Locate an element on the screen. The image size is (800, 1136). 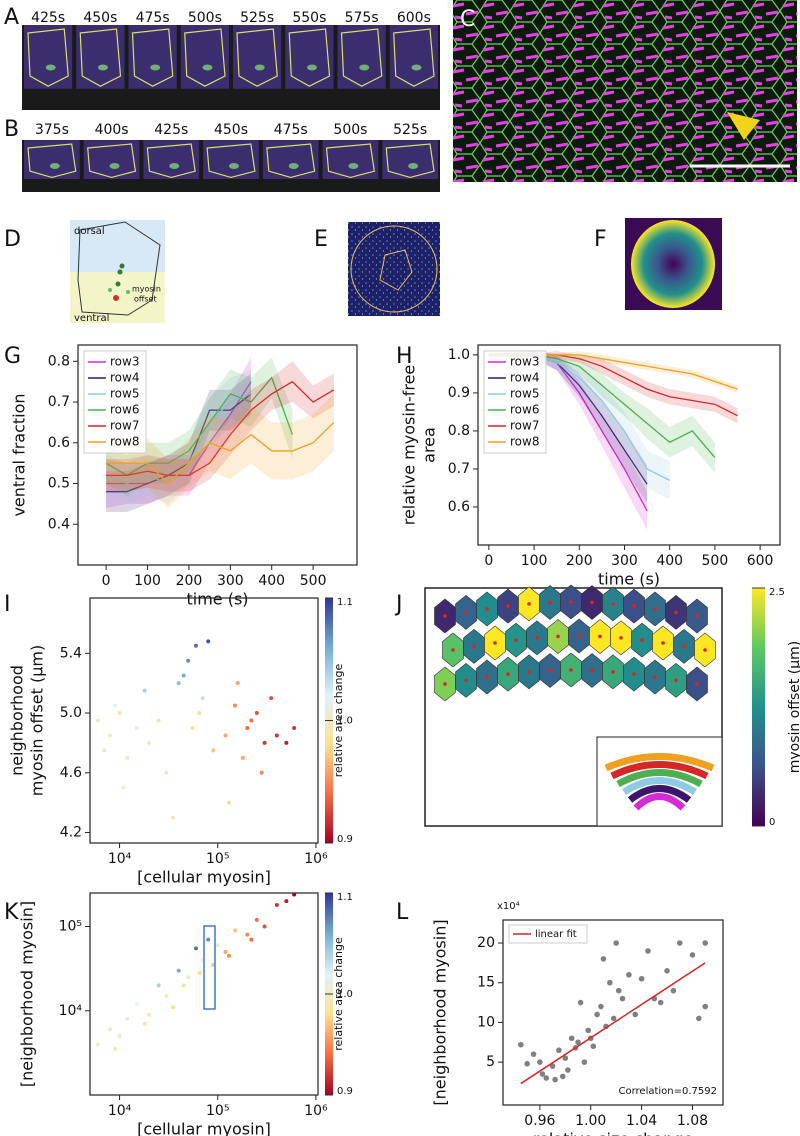
y-multiplier: x10⁴ is located at coordinates (508, 906).